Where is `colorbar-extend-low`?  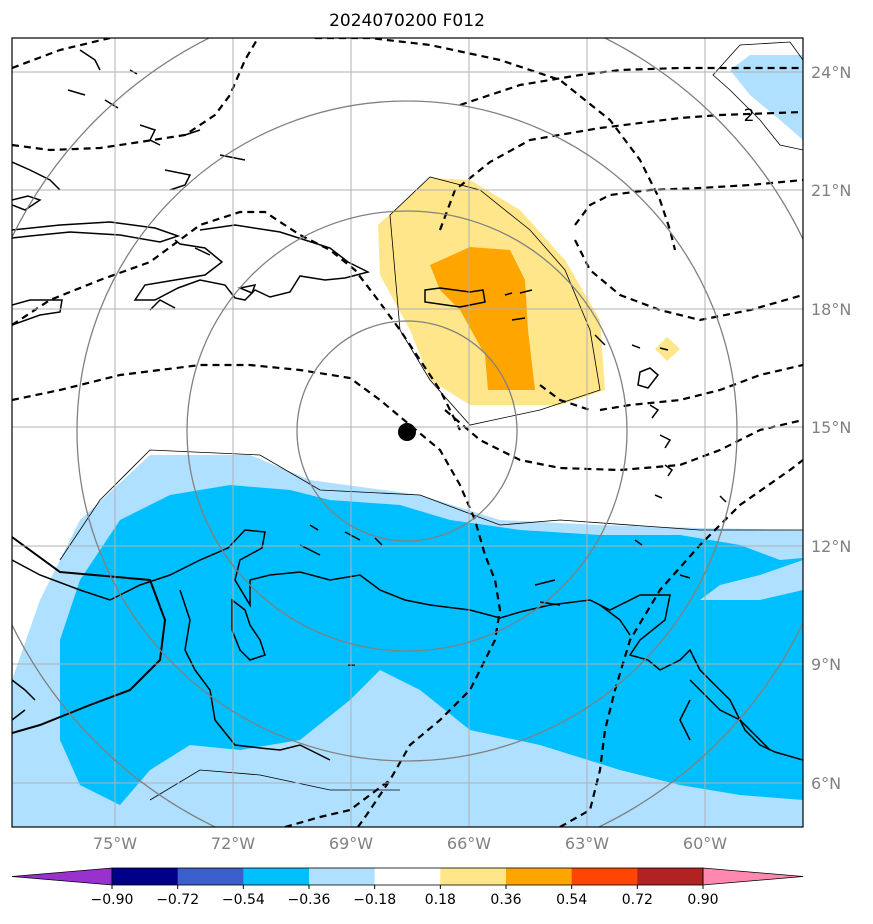 colorbar-extend-low is located at coordinates (62, 876).